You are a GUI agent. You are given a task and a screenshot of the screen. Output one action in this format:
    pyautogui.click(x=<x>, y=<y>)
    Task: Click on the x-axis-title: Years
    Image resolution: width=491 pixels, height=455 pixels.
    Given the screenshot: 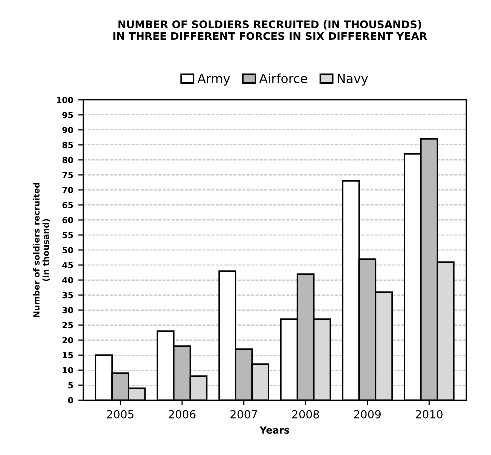 What is the action you would take?
    pyautogui.click(x=275, y=430)
    